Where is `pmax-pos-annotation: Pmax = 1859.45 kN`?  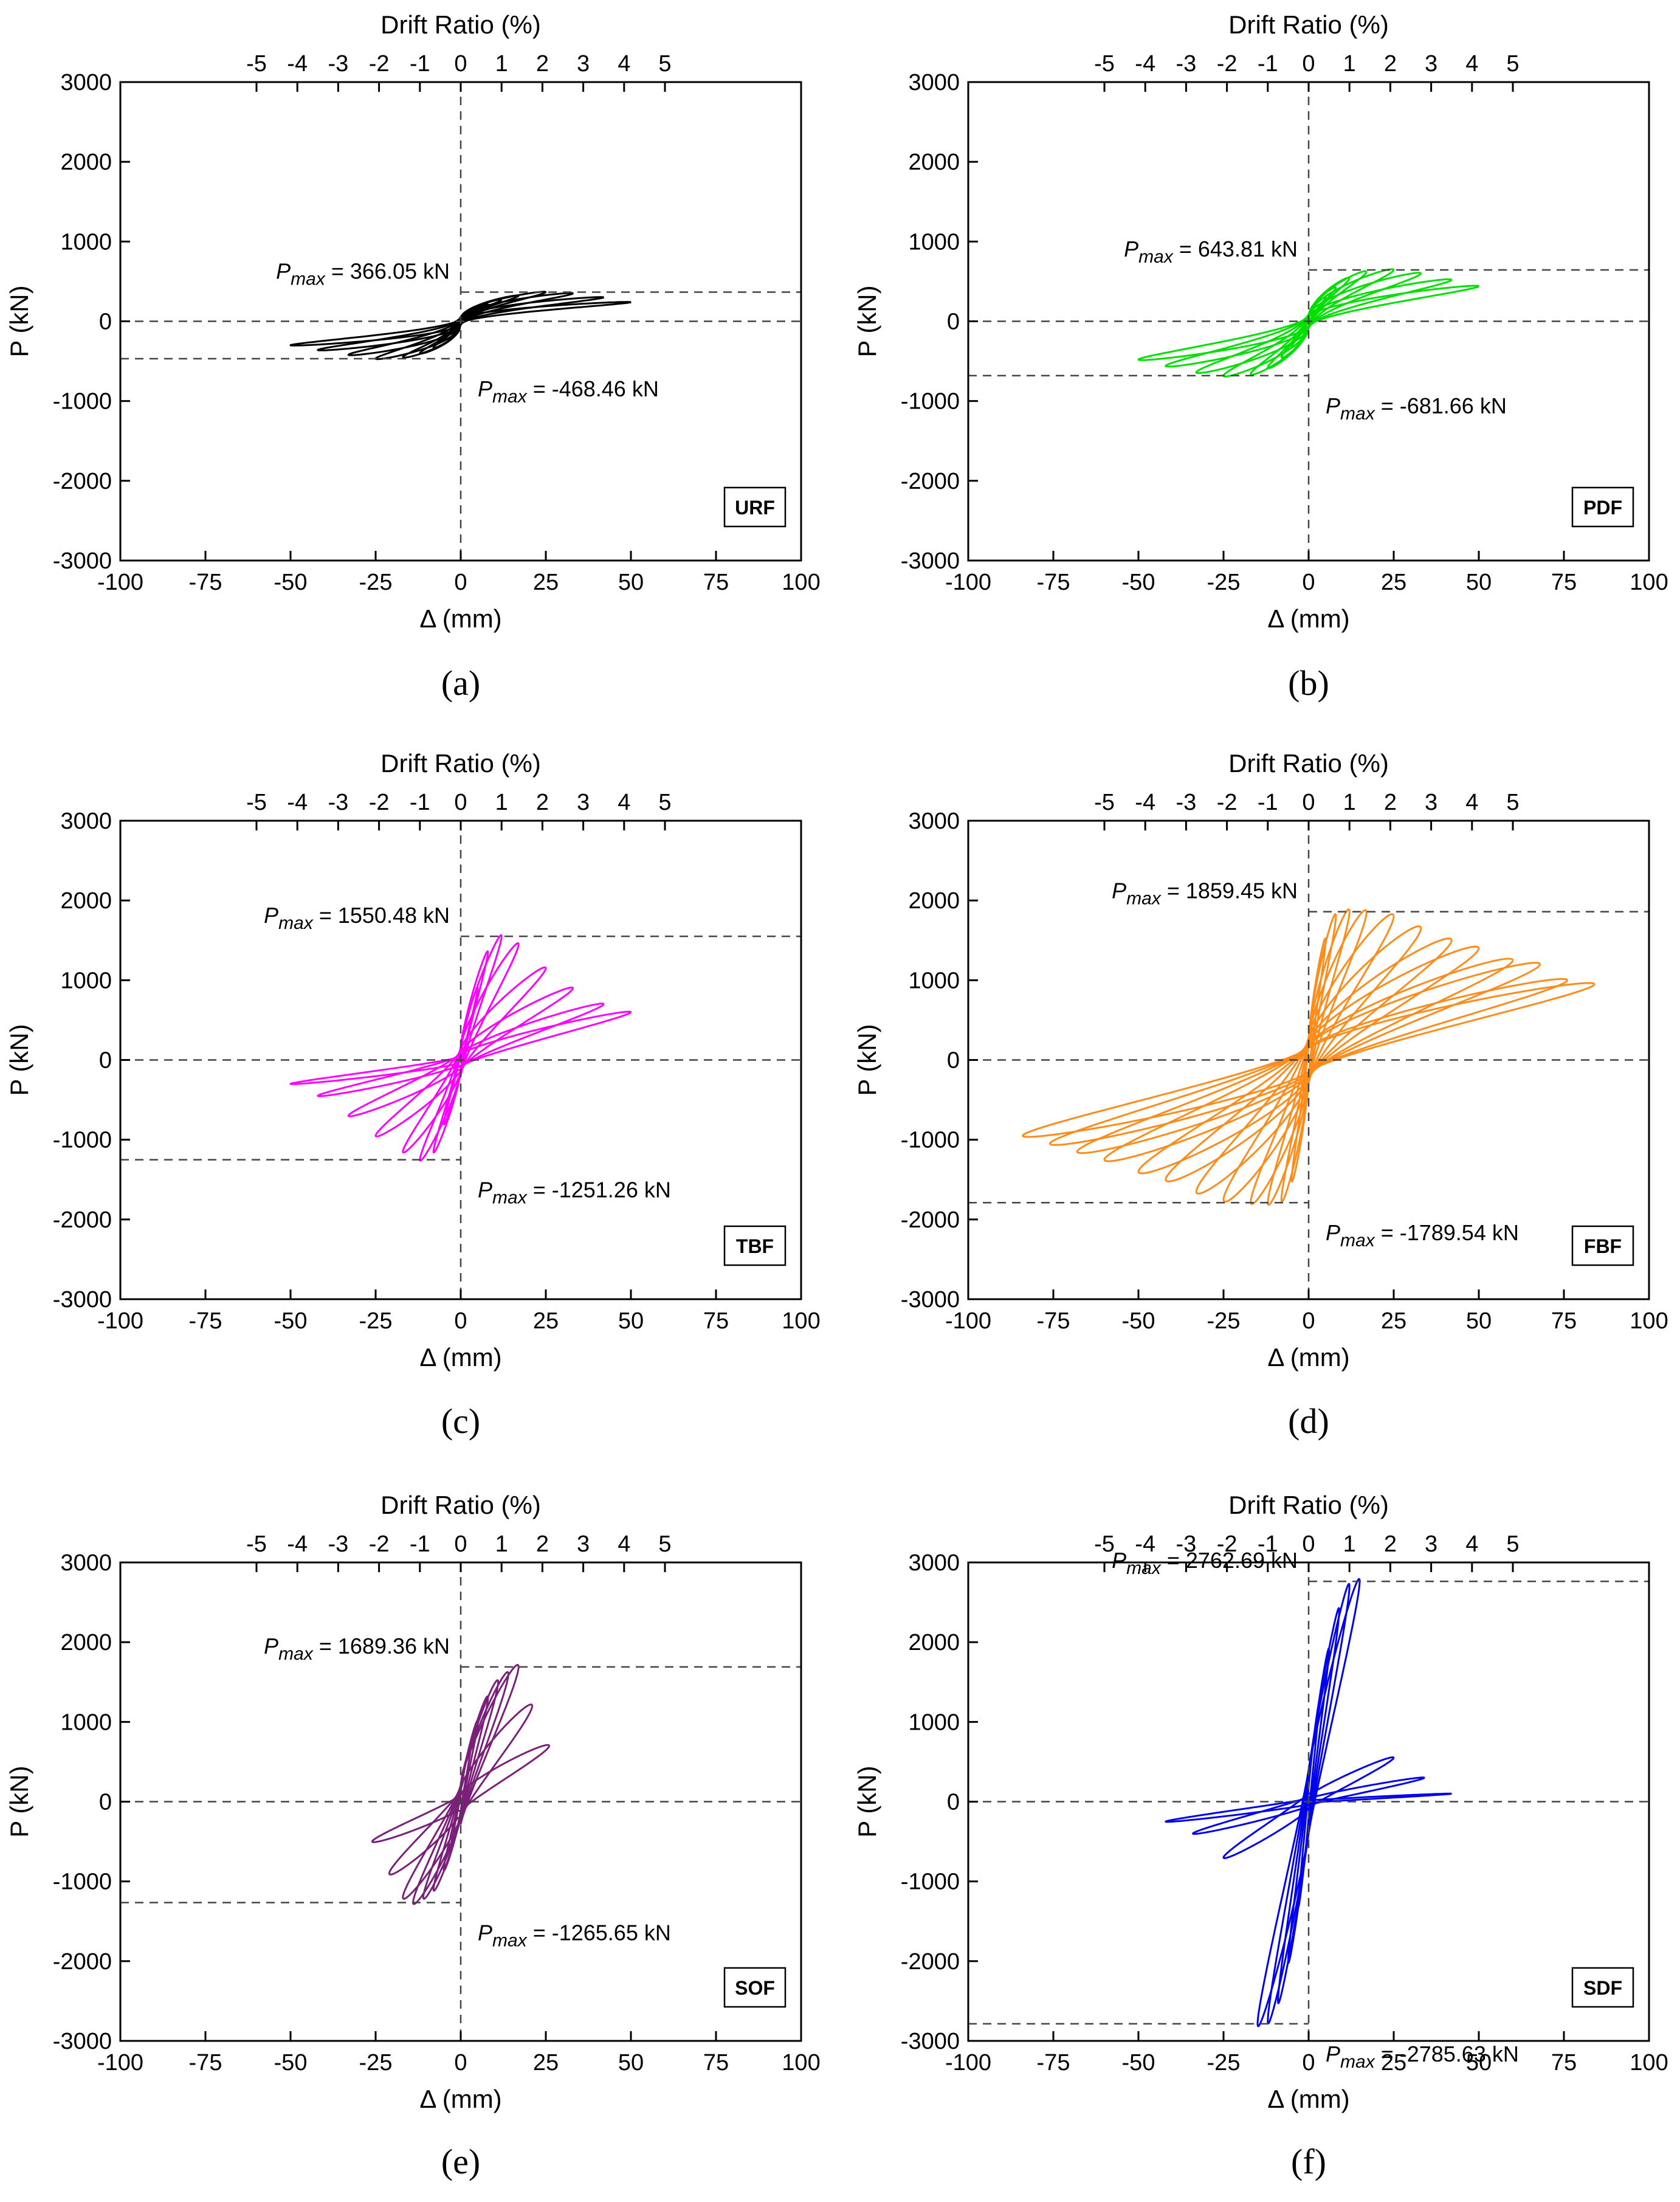
pmax-pos-annotation: Pmax = 1859.45 kN is located at coordinates (1205, 894).